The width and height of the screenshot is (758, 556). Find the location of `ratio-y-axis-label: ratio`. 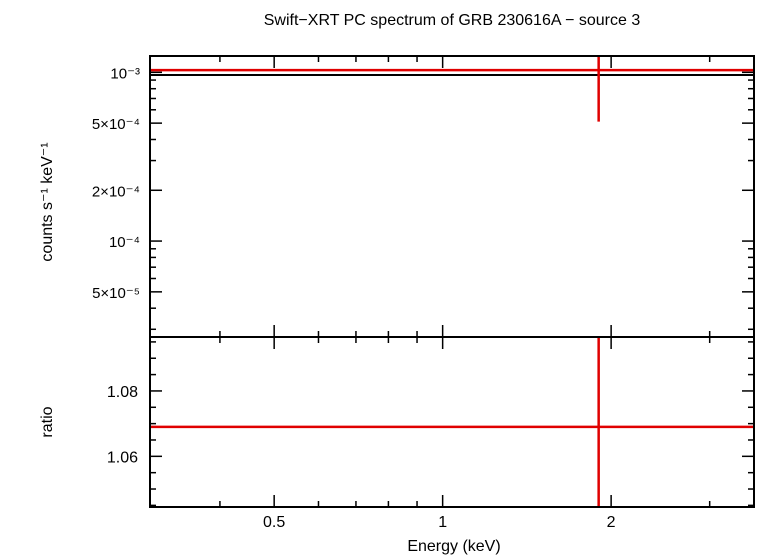

ratio-y-axis-label: ratio is located at coordinates (47, 421).